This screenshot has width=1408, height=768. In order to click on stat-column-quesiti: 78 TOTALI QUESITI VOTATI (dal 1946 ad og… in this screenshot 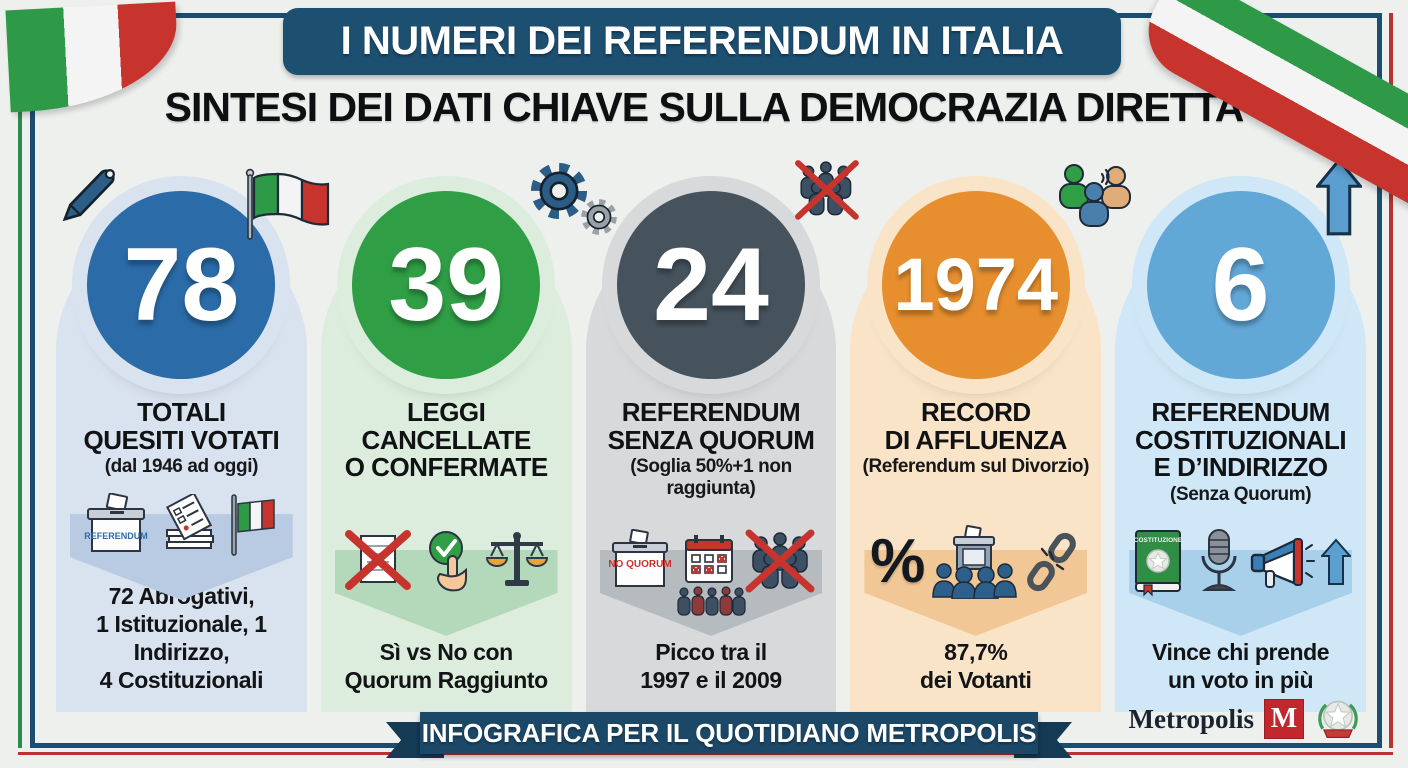, I will do `click(181, 451)`.